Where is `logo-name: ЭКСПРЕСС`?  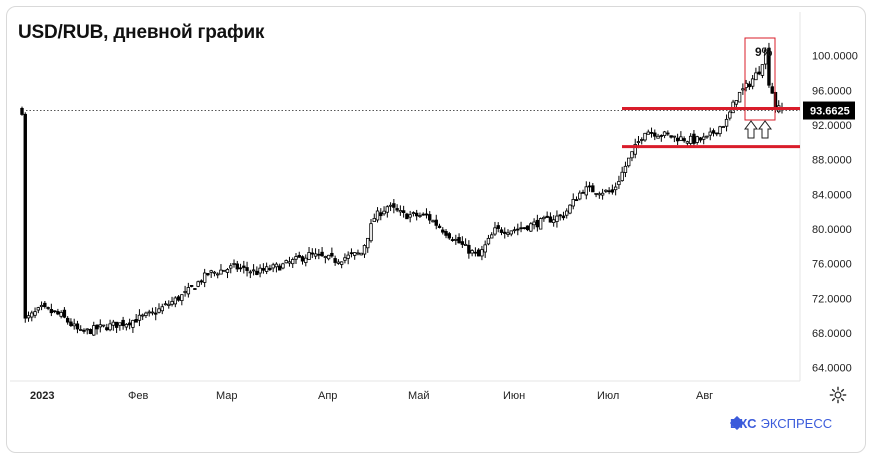
logo-name: ЭКСПРЕСС is located at coordinates (796, 423).